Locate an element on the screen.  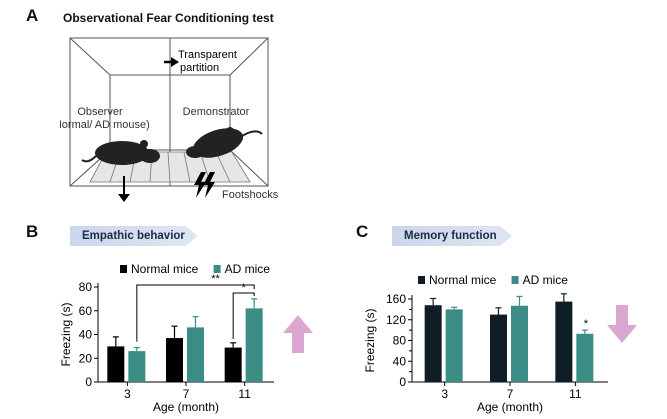
banner-empathic-behavior: Empathic behavior is located at coordinates (134, 236).